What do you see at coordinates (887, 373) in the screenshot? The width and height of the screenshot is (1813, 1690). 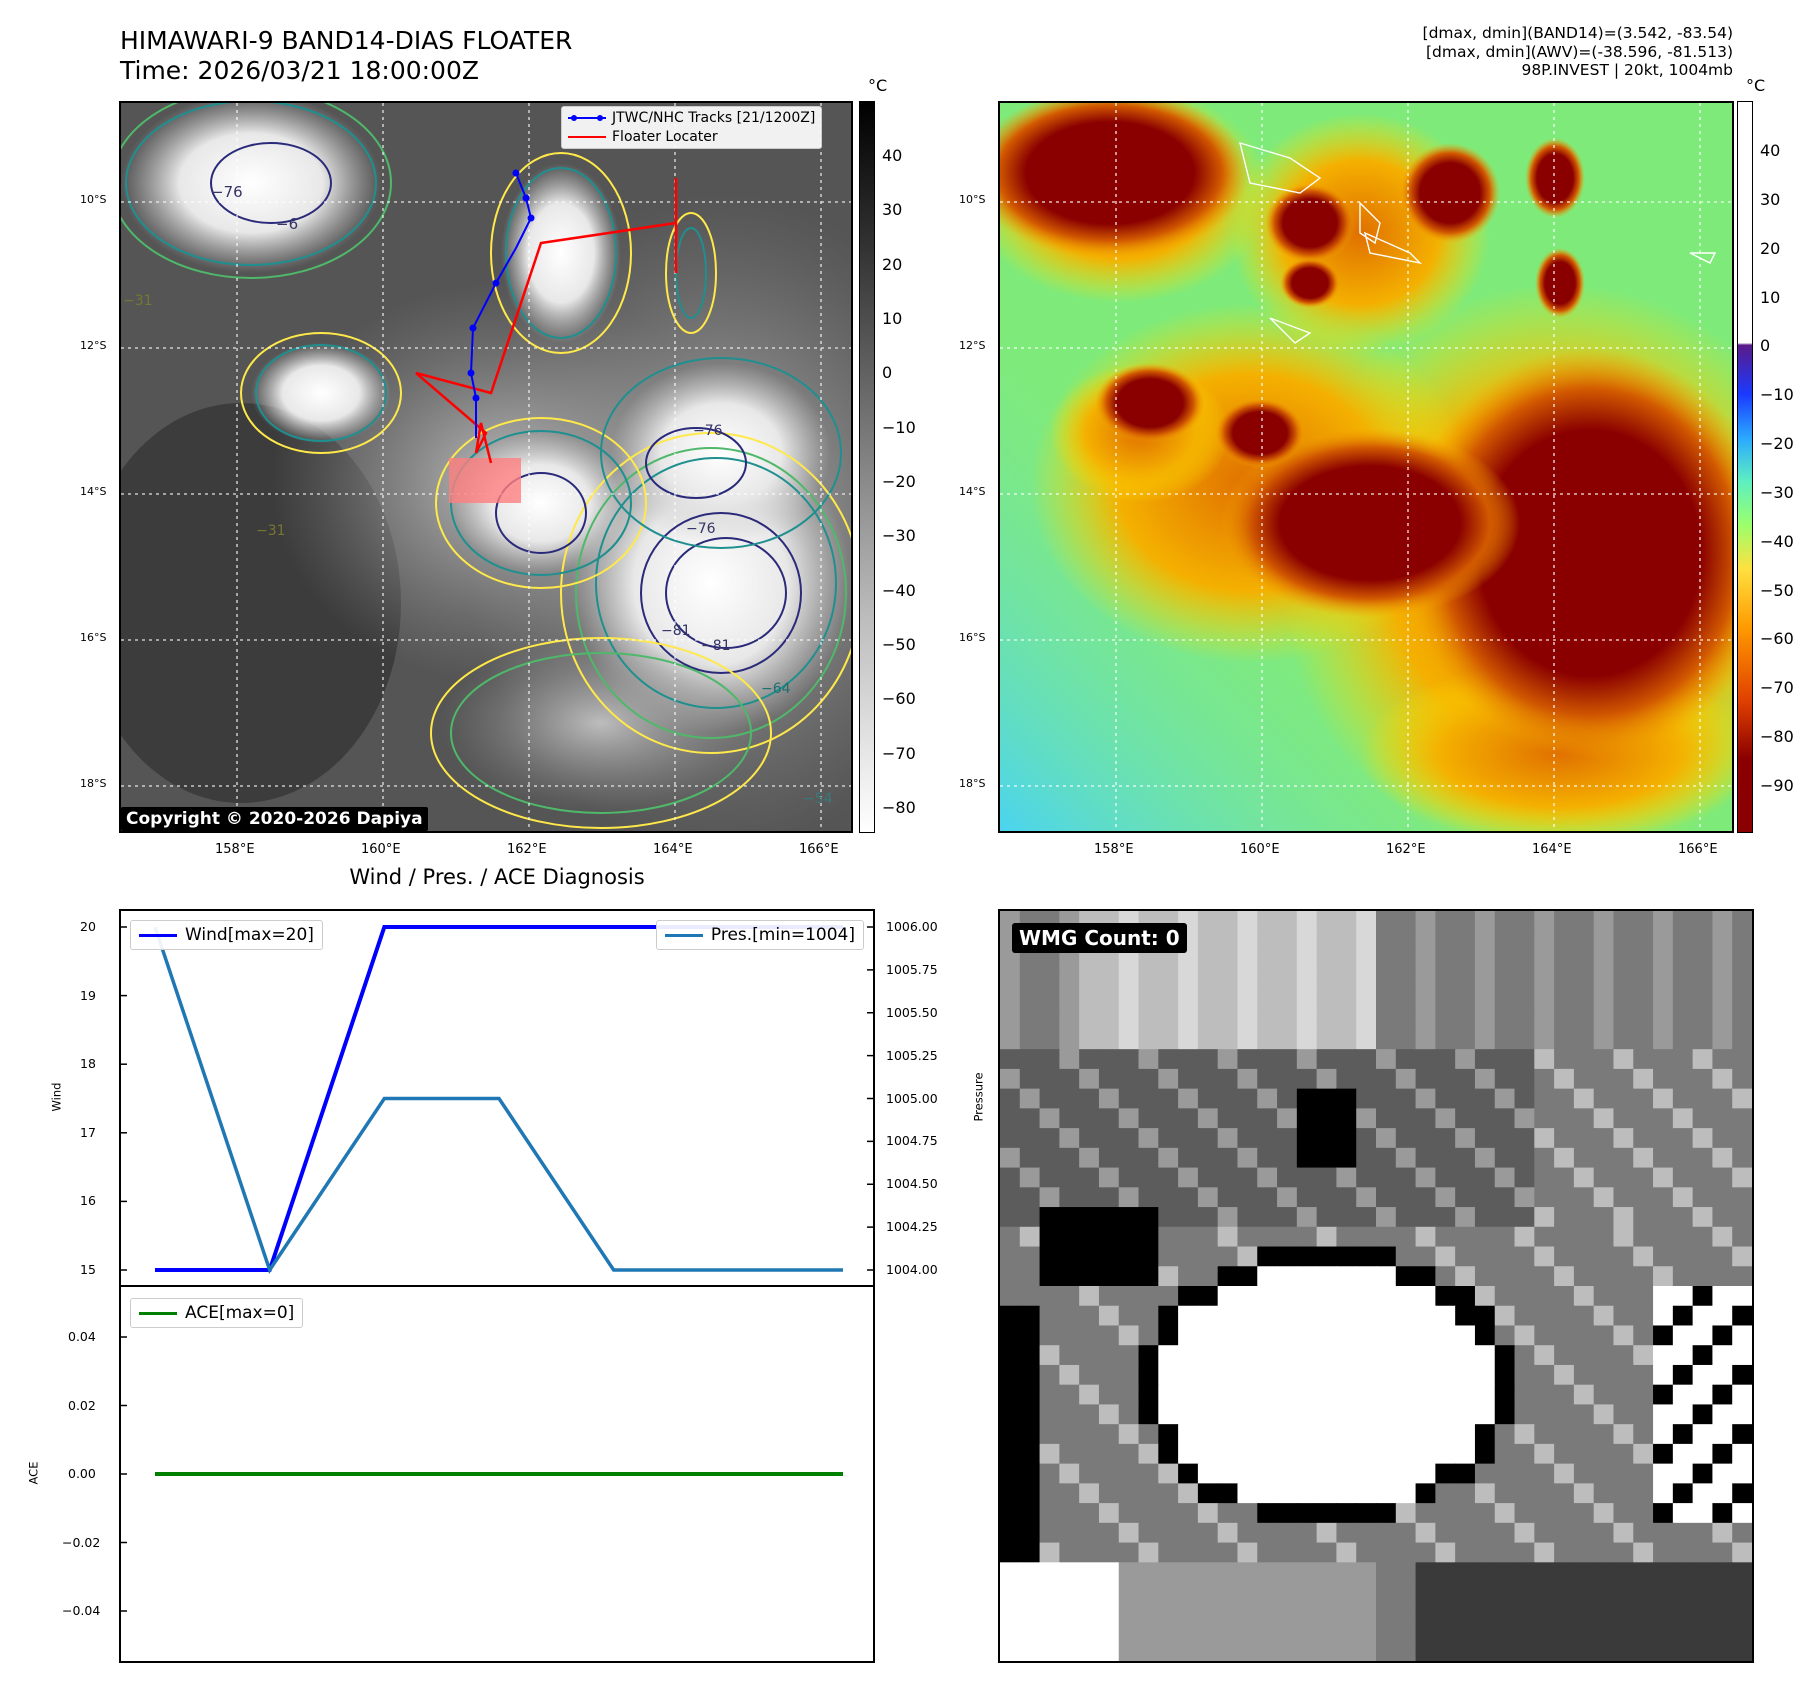 I see `colorbar-tick: 0` at bounding box center [887, 373].